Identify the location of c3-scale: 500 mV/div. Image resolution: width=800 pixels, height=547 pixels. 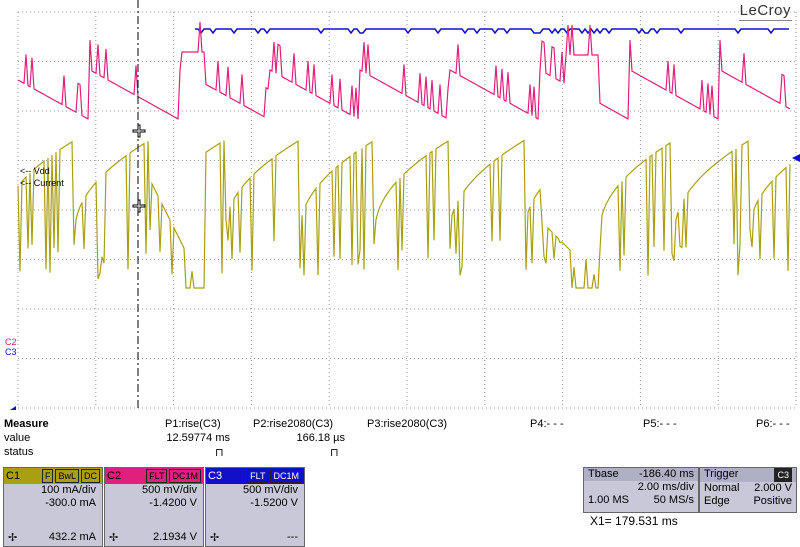
(270, 490).